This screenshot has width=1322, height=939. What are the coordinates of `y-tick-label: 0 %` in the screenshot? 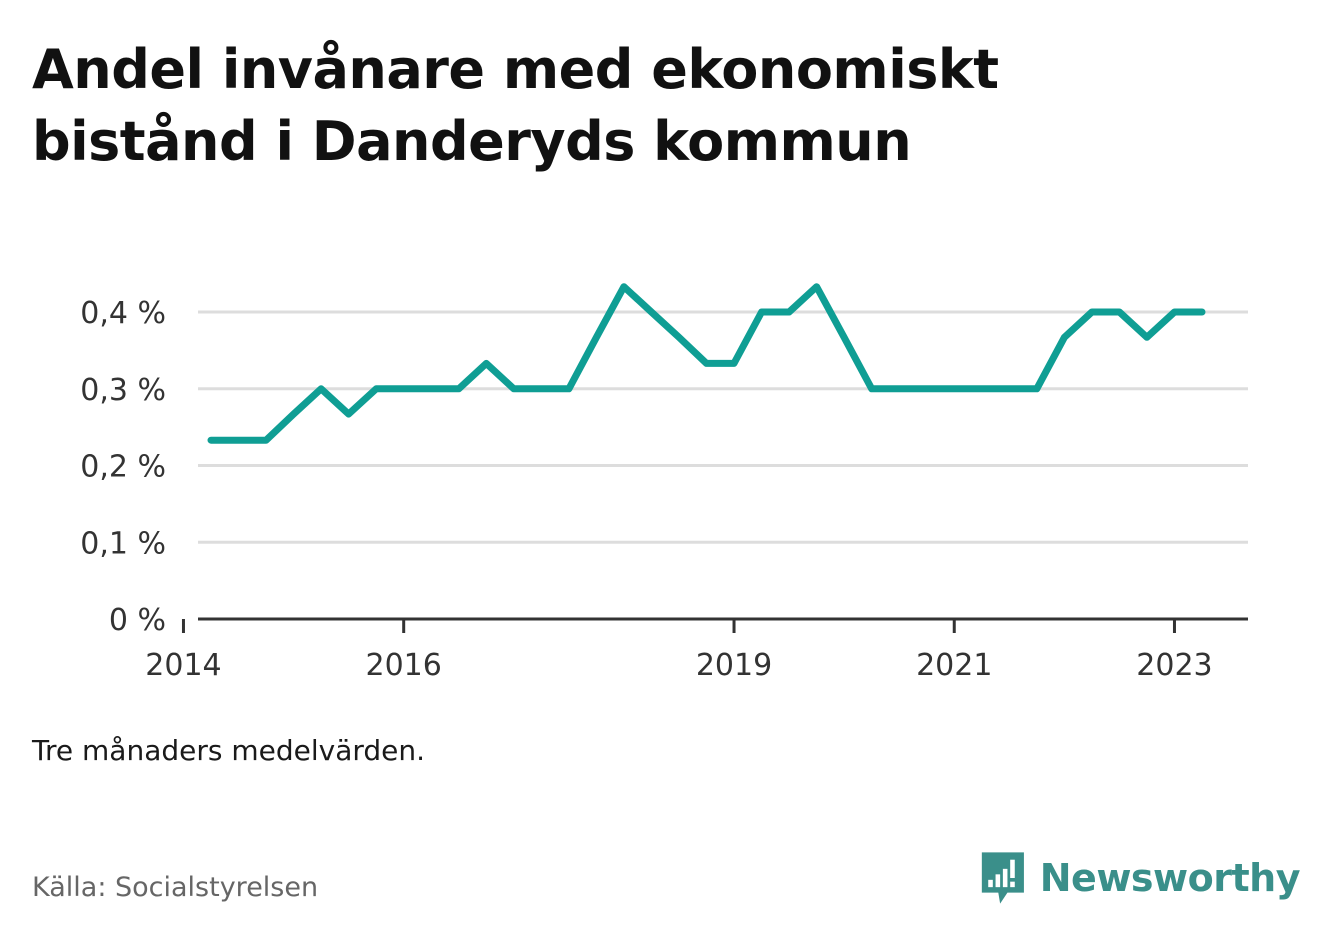 It's located at (137, 620).